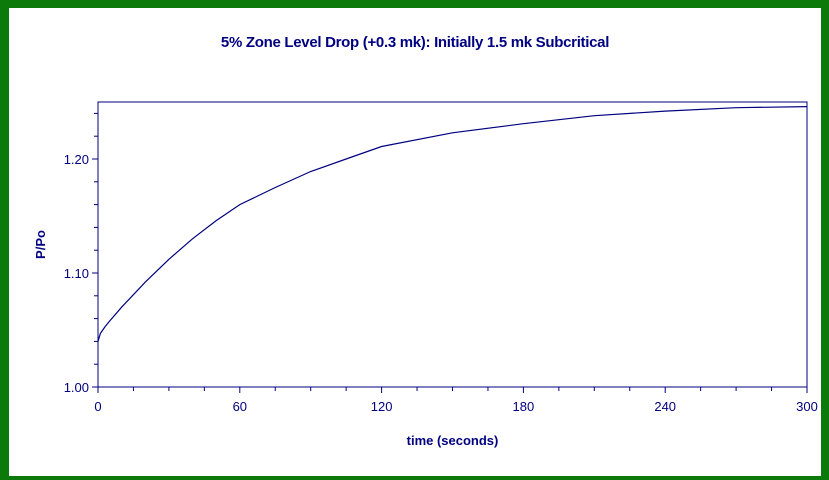  What do you see at coordinates (76, 387) in the screenshot?
I see `y-tick-label: 1.00` at bounding box center [76, 387].